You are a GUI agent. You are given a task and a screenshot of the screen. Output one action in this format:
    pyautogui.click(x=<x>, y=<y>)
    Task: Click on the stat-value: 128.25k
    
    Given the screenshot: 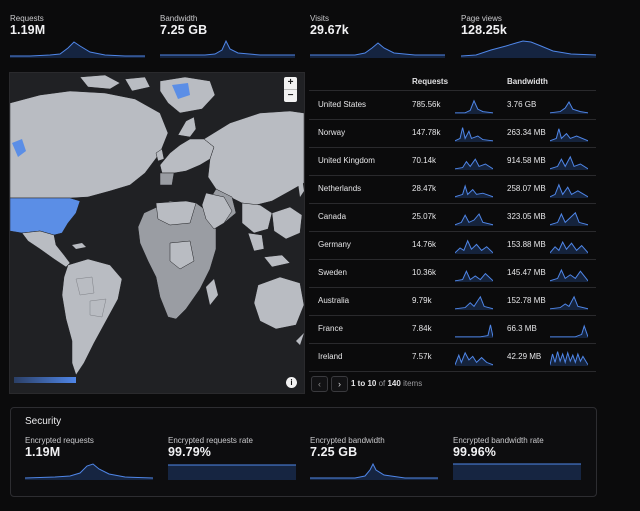 What is the action you would take?
    pyautogui.click(x=484, y=30)
    